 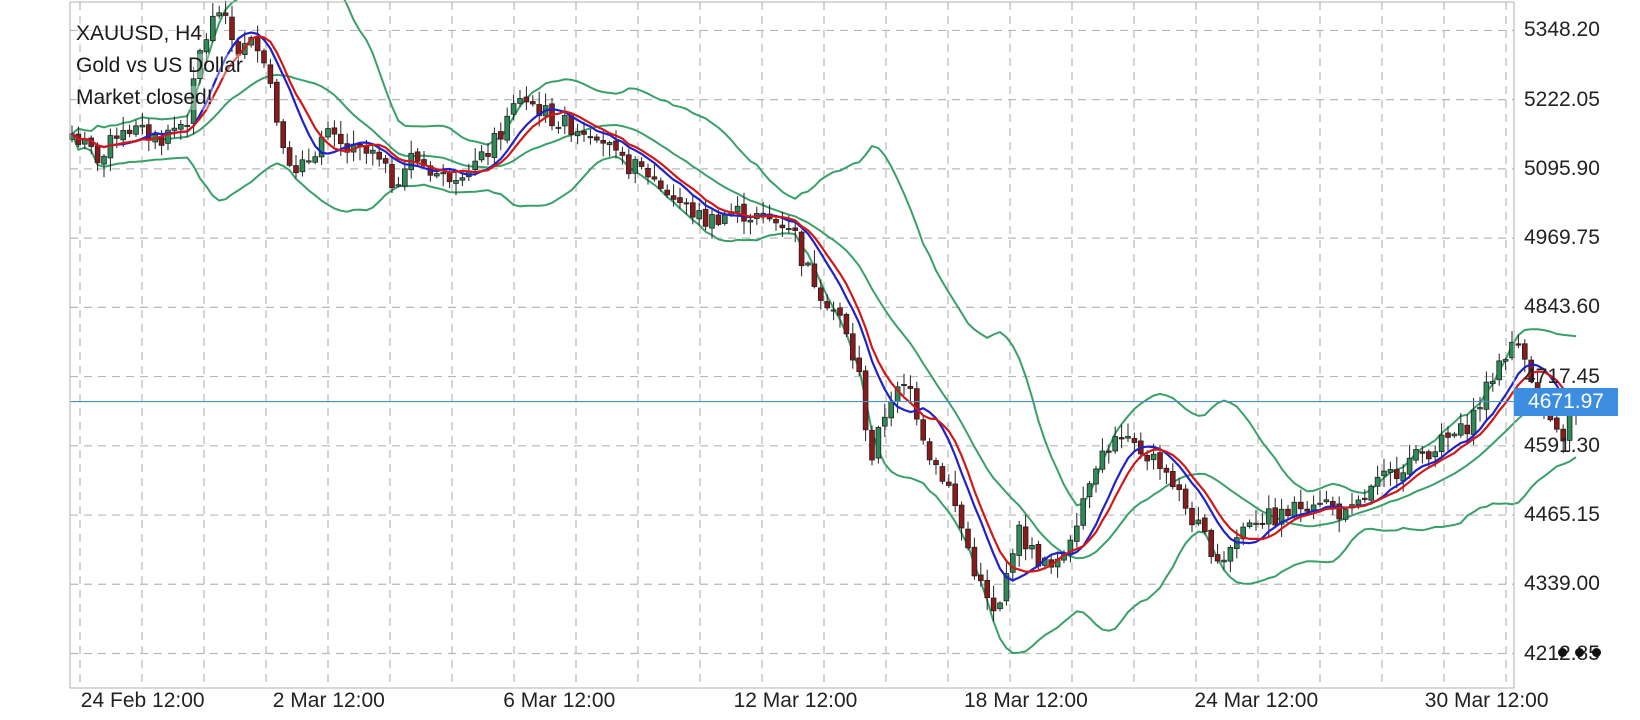 I want to click on date-tick-label: 6 Mar 12:00, so click(x=559, y=700).